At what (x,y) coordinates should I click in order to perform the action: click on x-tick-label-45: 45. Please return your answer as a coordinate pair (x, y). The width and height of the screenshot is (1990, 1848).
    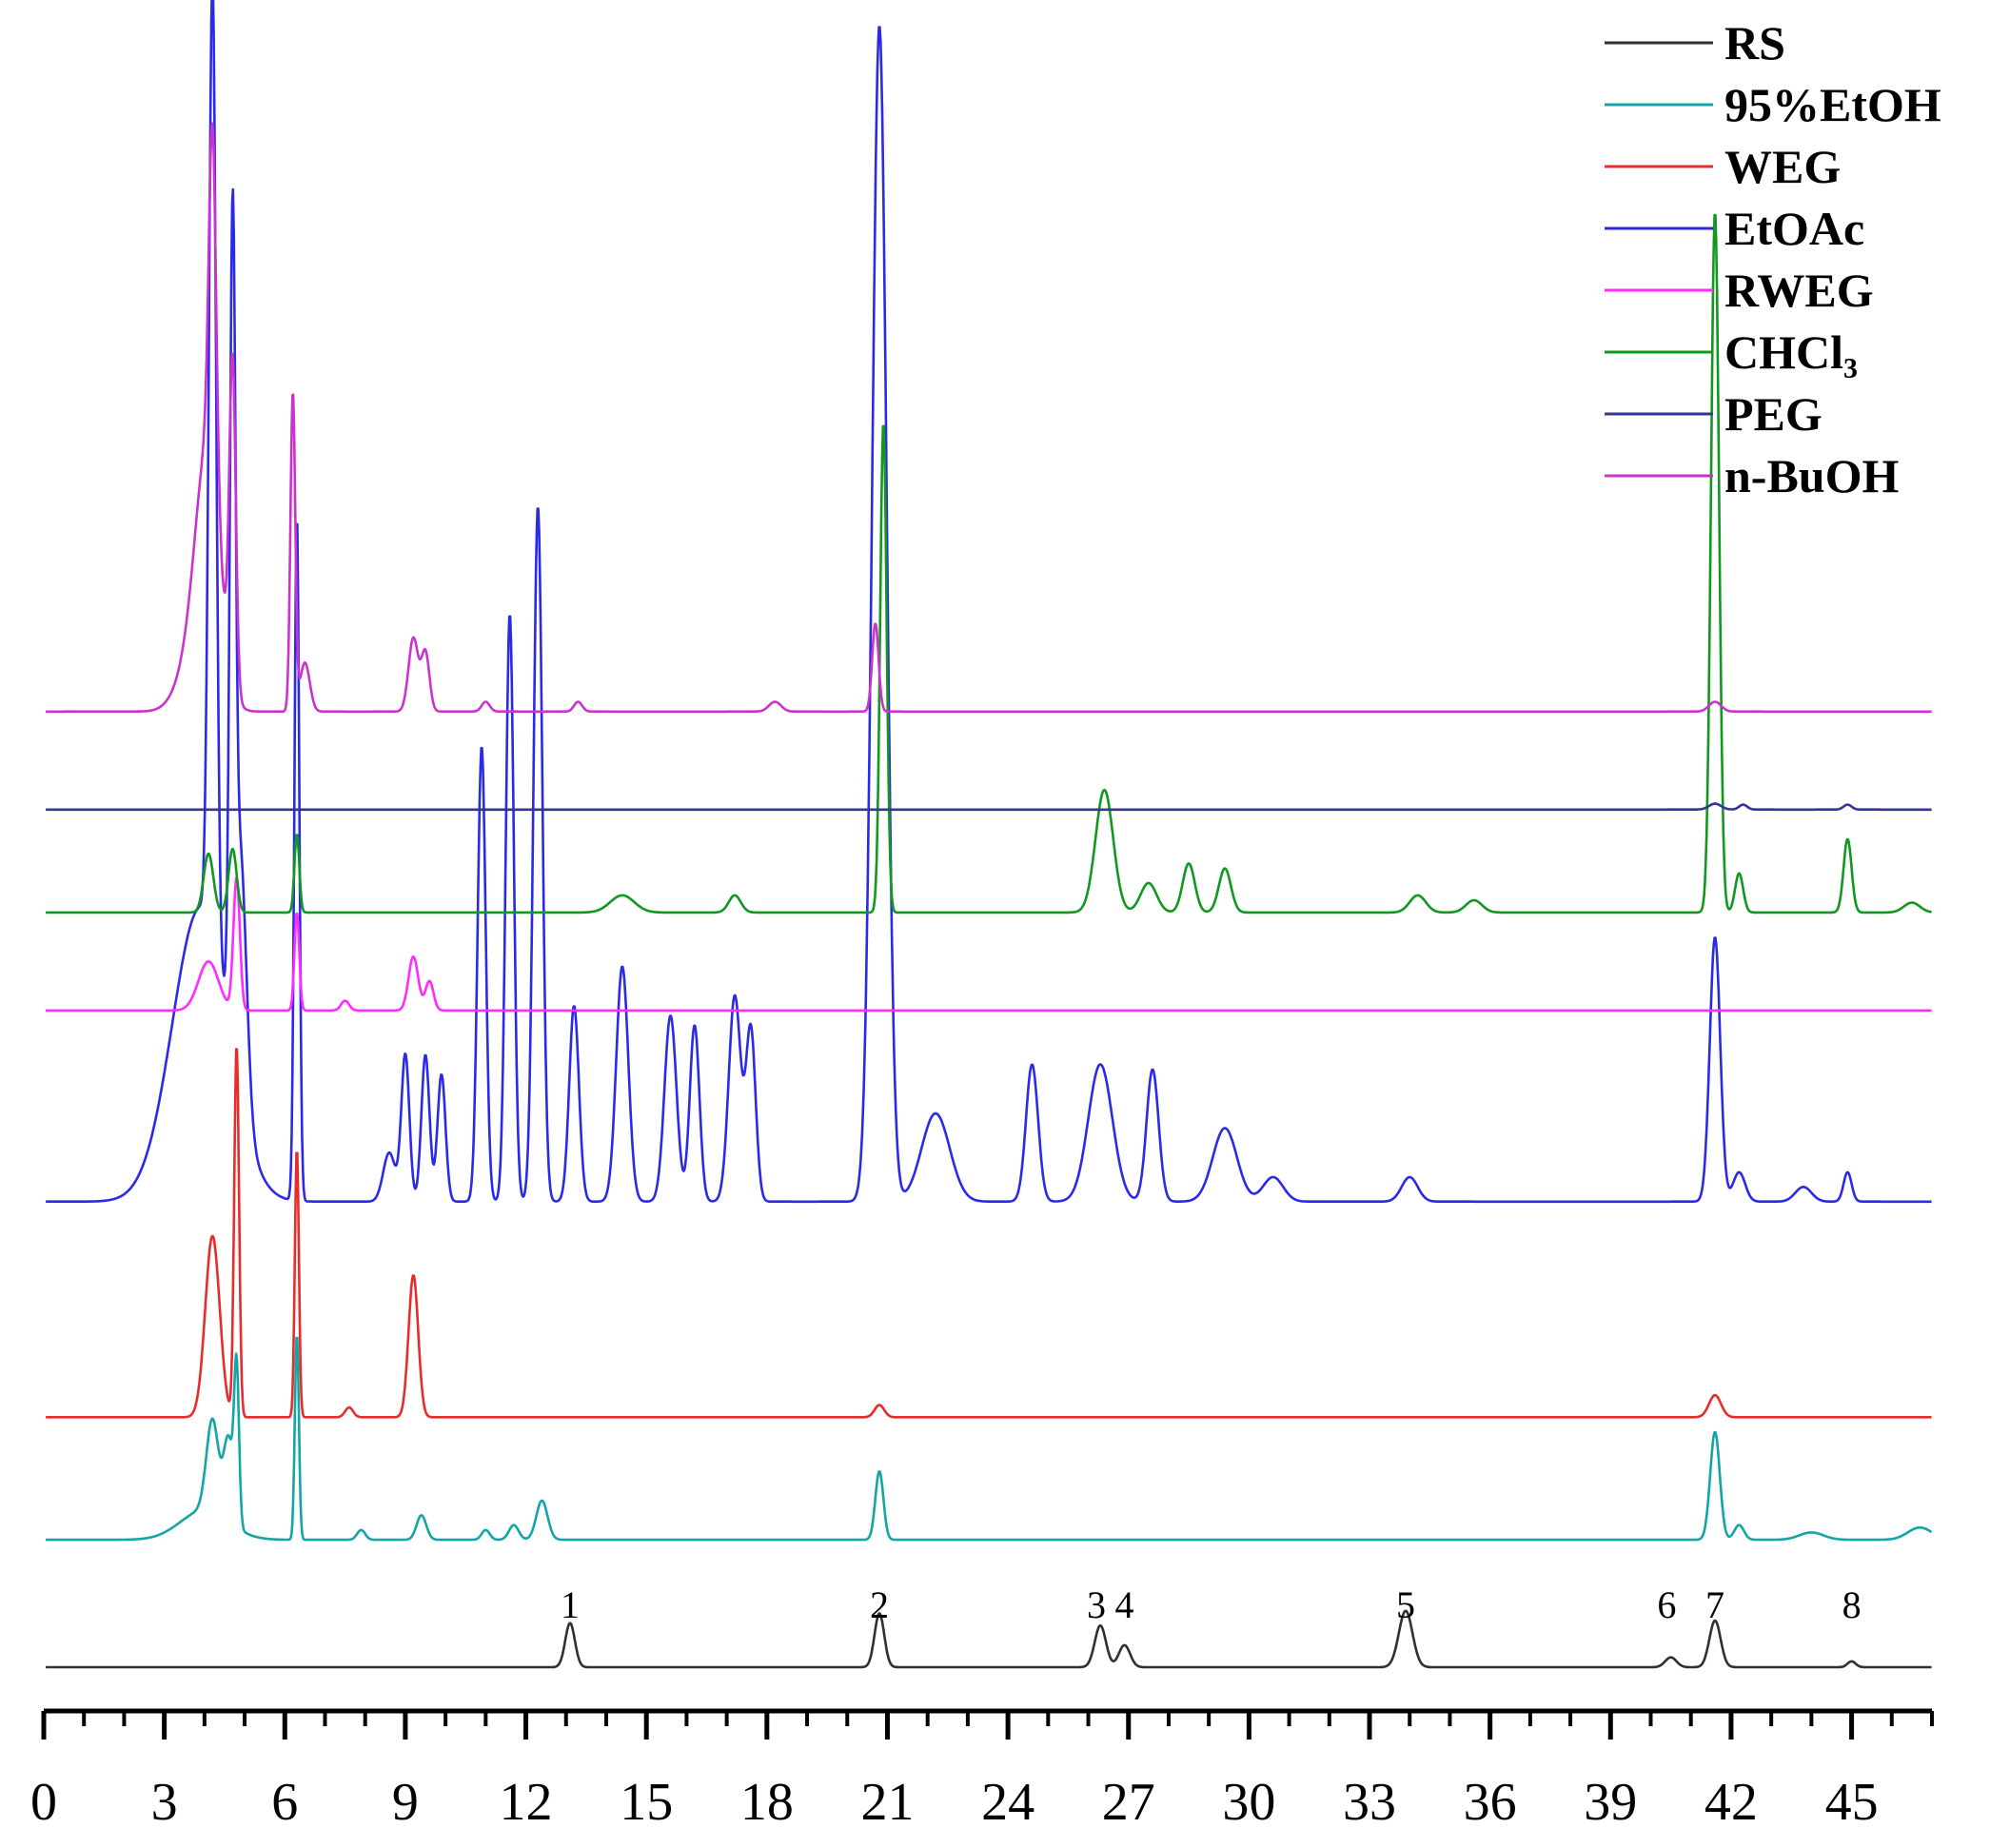
    Looking at the image, I should click on (1852, 1802).